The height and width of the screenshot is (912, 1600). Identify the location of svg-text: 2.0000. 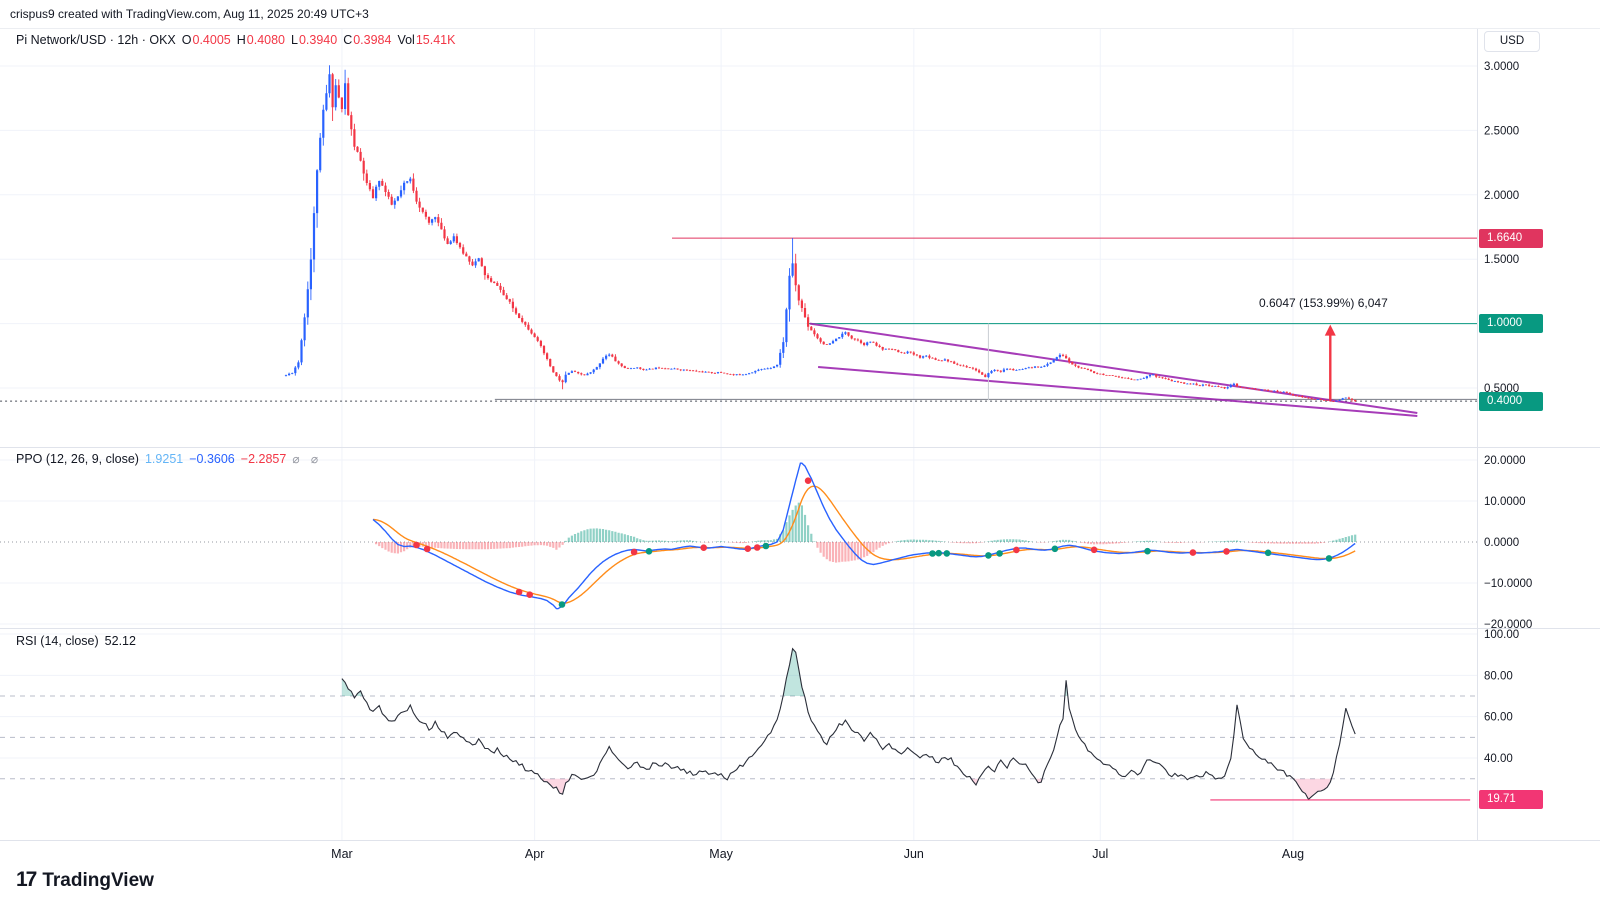
(1501, 196).